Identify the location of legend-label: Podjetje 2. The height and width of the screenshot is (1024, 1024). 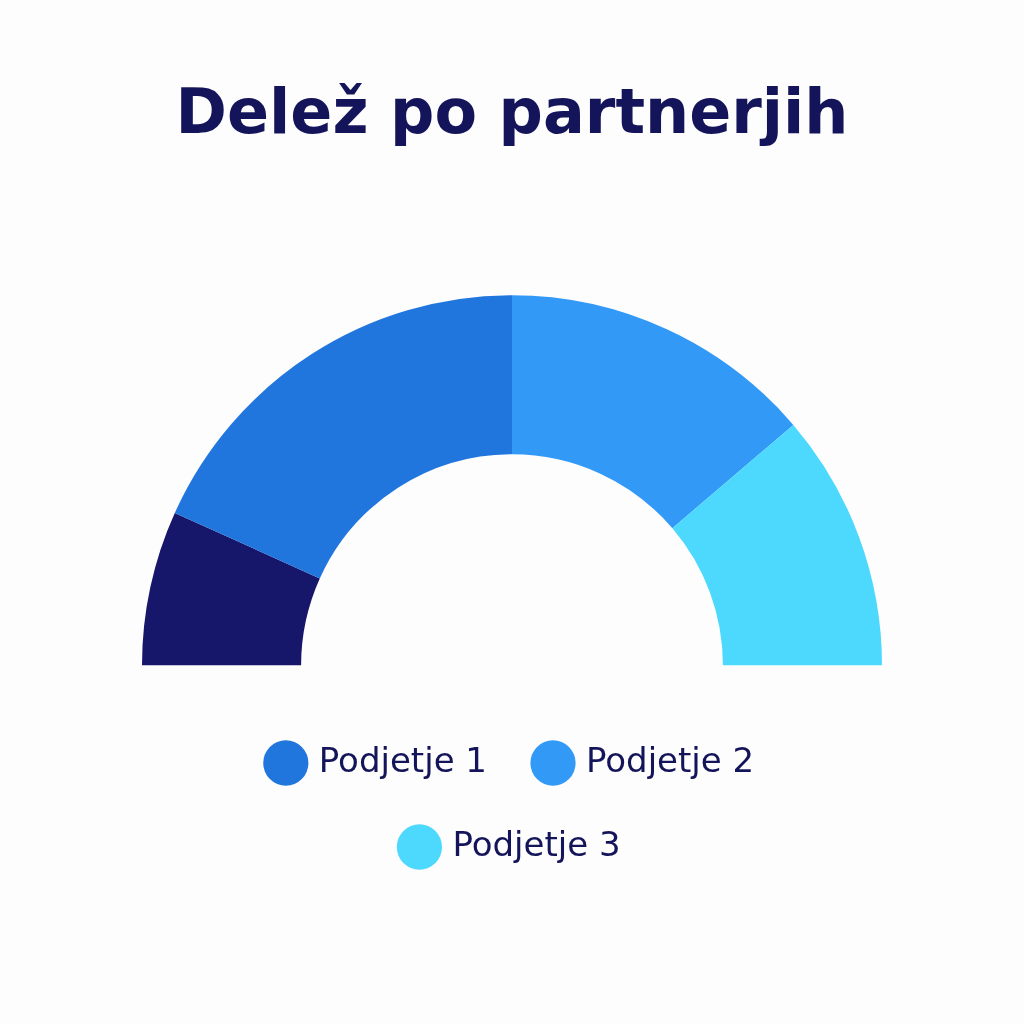
(670, 759).